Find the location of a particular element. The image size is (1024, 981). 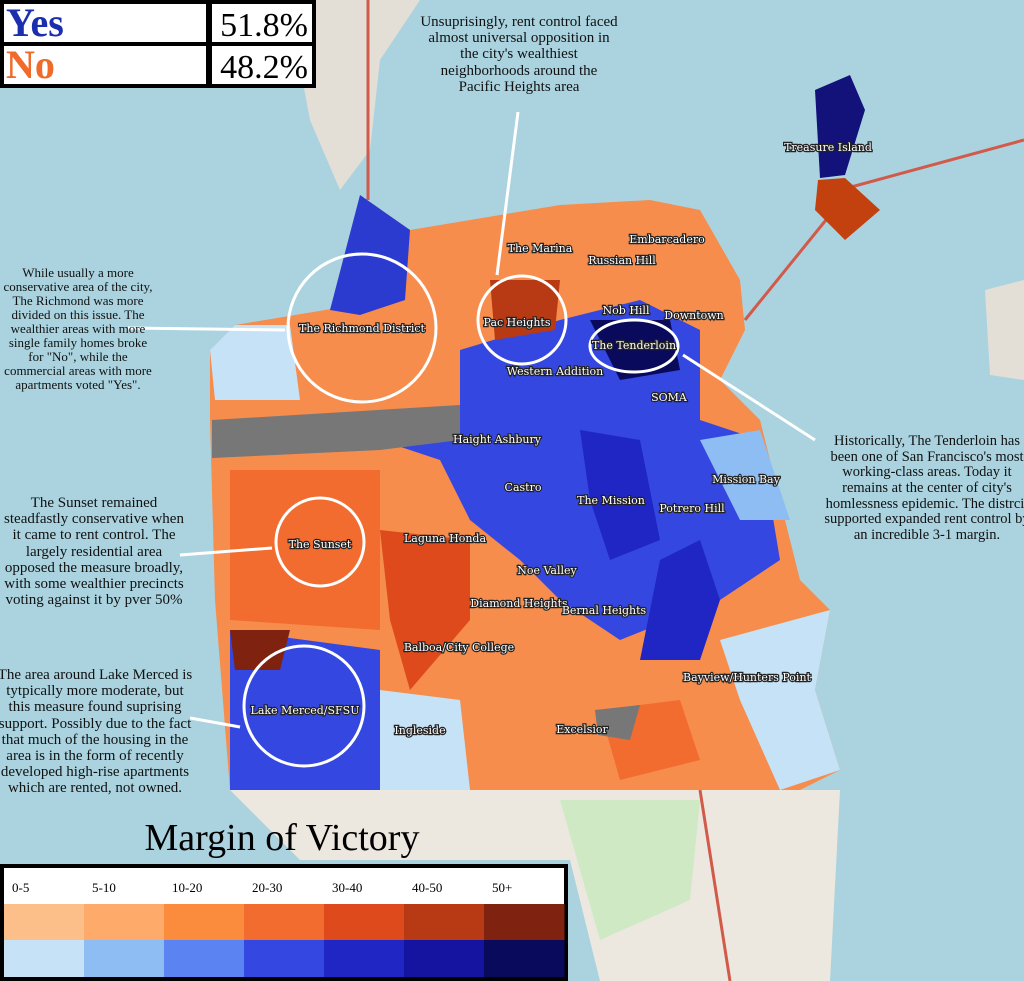

neighborhood-label: The Tenderloin is located at coordinates (634, 345).